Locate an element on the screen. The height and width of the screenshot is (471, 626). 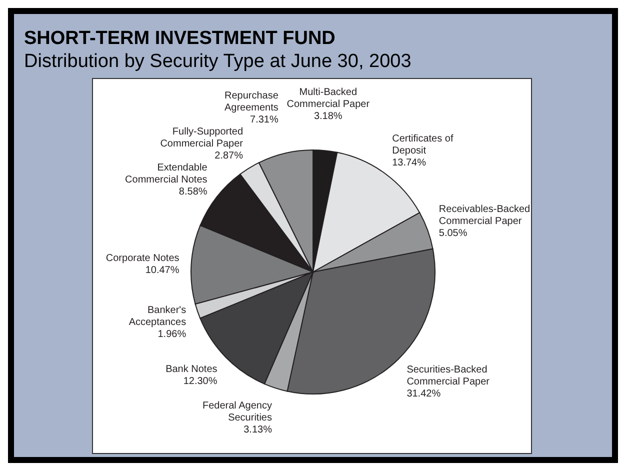
data-label: 3.13% is located at coordinates (258, 430).